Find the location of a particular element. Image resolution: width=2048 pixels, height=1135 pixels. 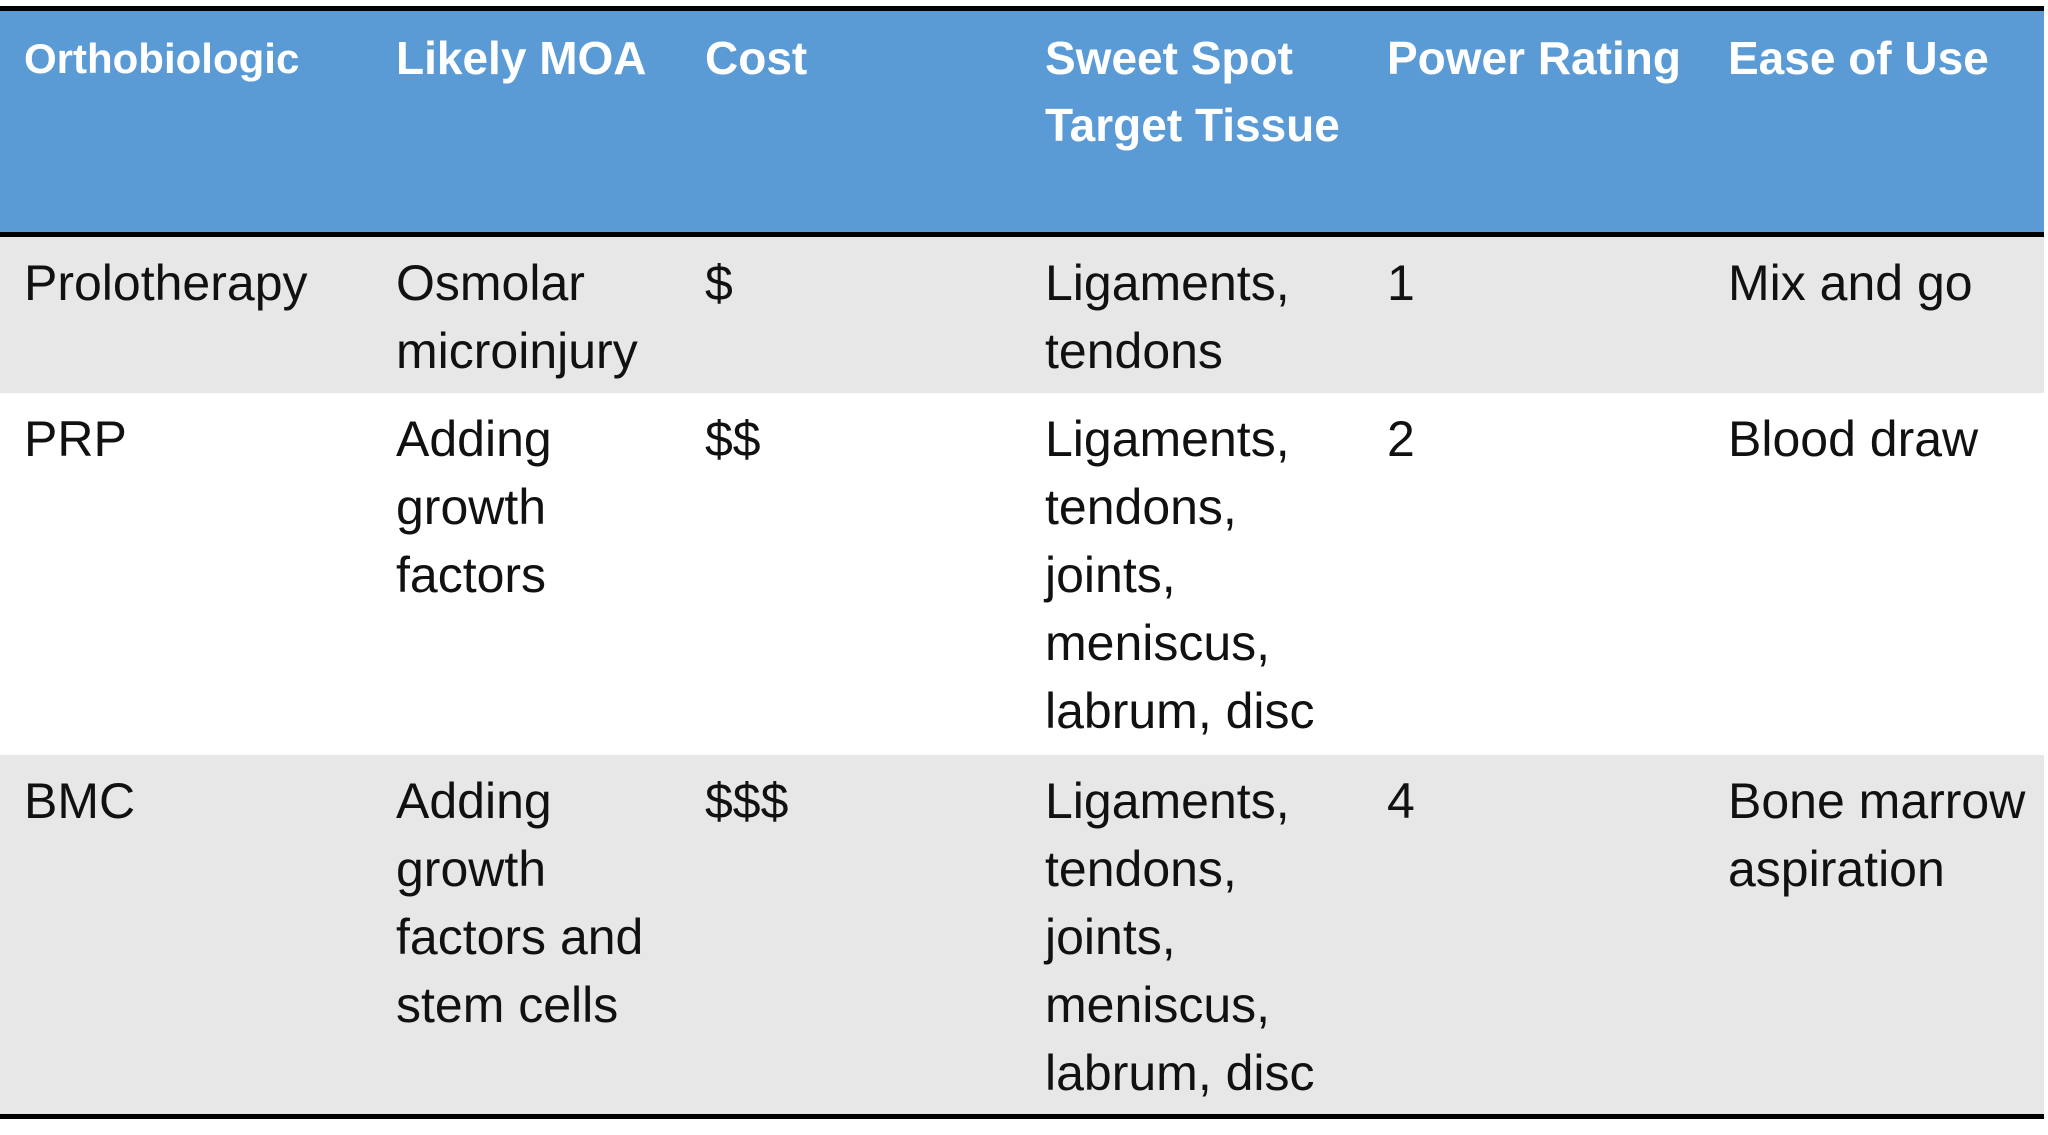

table-cell: Osmolar microinjury is located at coordinates (526, 313).